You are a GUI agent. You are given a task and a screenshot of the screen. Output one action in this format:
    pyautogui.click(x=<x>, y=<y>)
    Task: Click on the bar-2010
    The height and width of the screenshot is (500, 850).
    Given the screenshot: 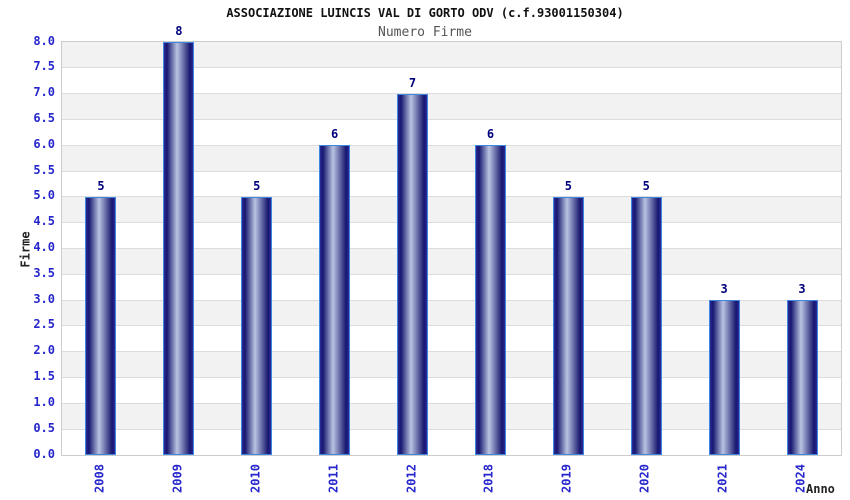 What is the action you would take?
    pyautogui.click(x=257, y=325)
    